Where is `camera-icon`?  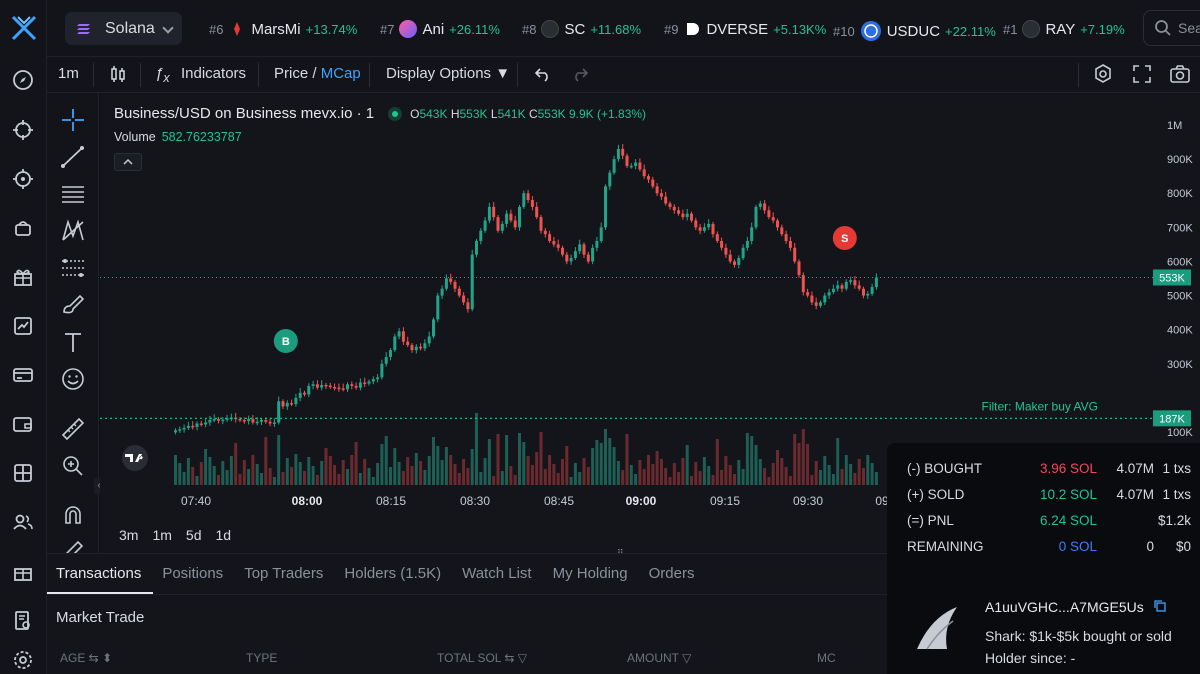 camera-icon is located at coordinates (1180, 74).